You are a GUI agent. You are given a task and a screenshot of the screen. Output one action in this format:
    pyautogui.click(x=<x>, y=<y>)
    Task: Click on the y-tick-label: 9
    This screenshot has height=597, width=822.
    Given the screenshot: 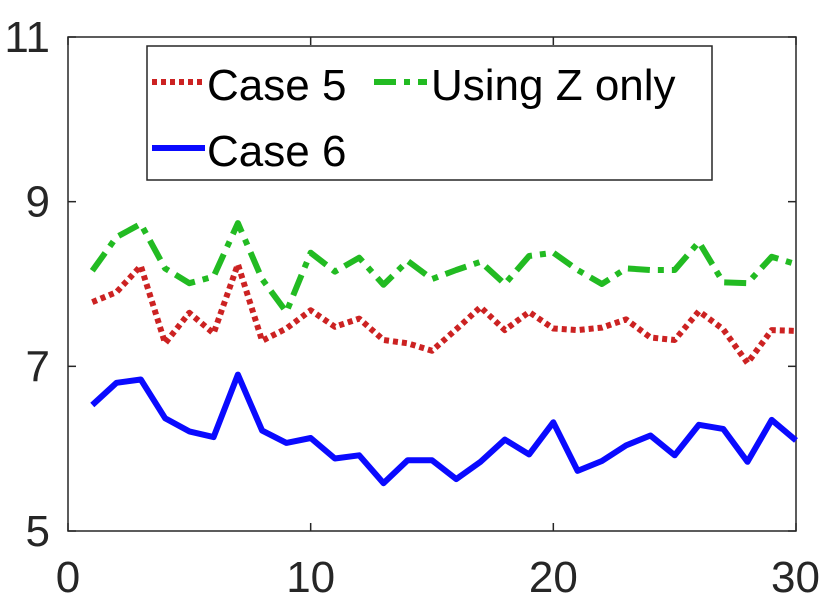 What is the action you would take?
    pyautogui.click(x=38, y=202)
    